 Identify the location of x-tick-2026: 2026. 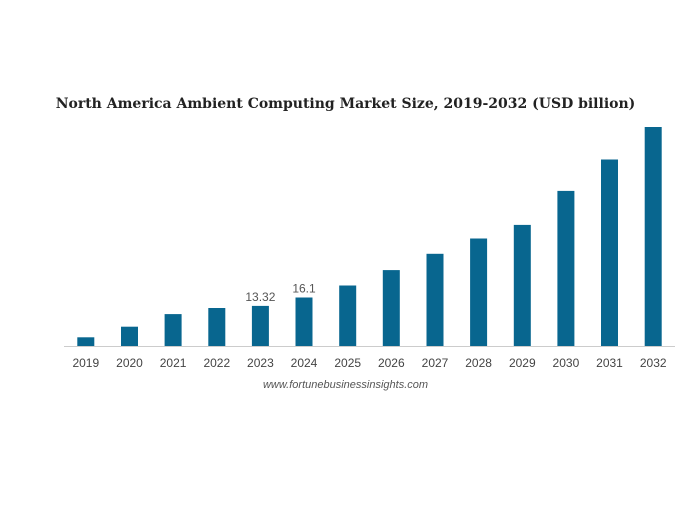
(391, 363).